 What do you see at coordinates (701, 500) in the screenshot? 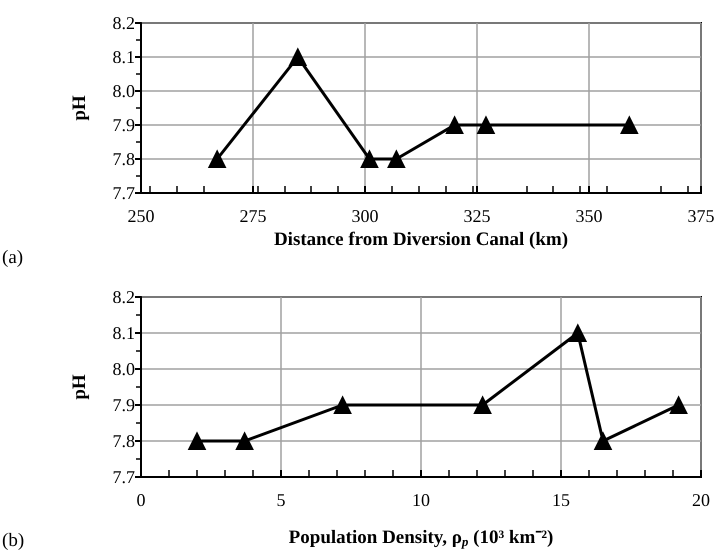
I see `x-tick-label: 20` at bounding box center [701, 500].